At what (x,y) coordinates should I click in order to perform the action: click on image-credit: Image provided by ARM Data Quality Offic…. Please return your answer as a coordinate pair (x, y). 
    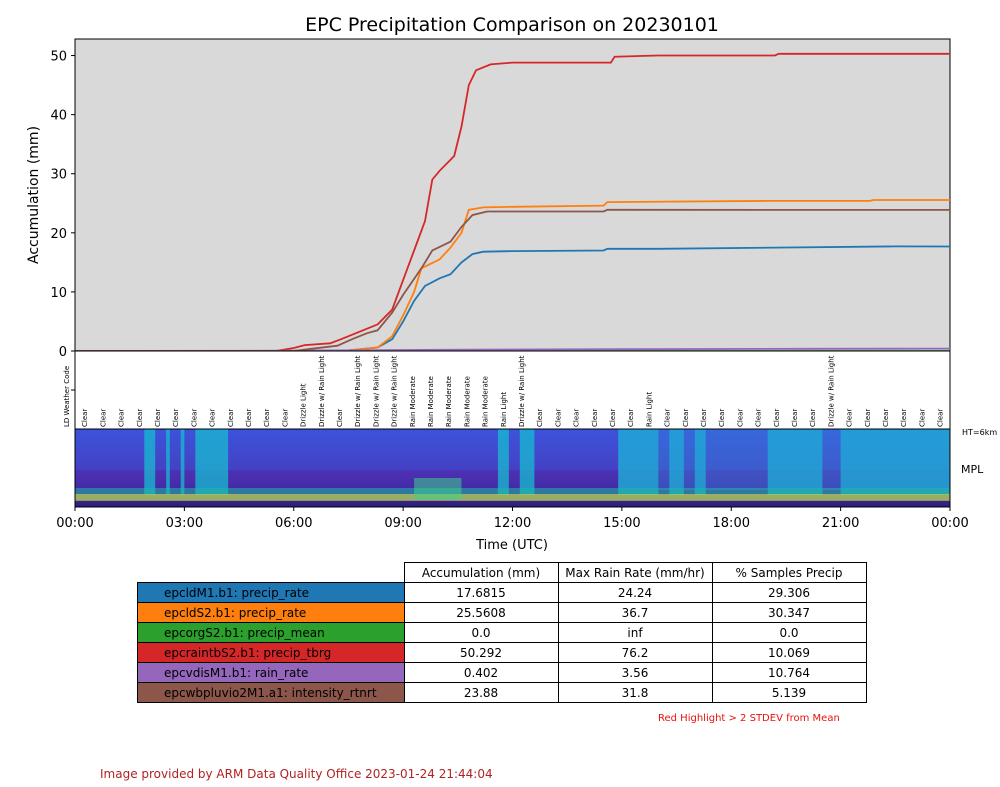
    Looking at the image, I should click on (296, 774).